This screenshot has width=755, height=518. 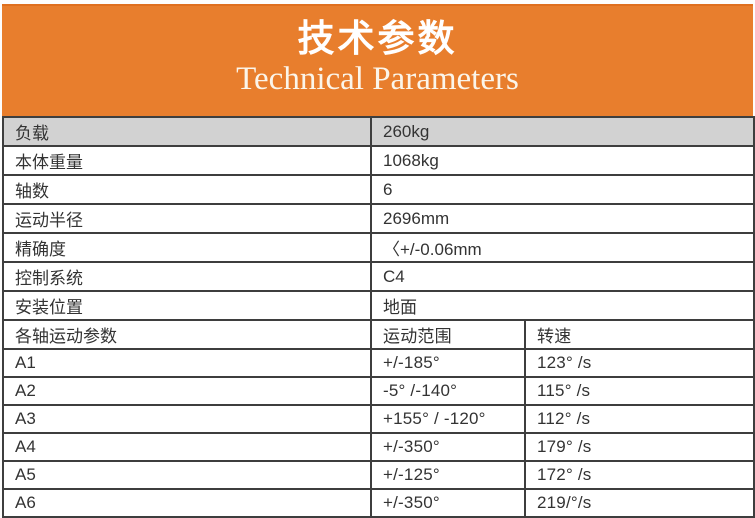 I want to click on spec-value-cell: 260kg, so click(x=562, y=131).